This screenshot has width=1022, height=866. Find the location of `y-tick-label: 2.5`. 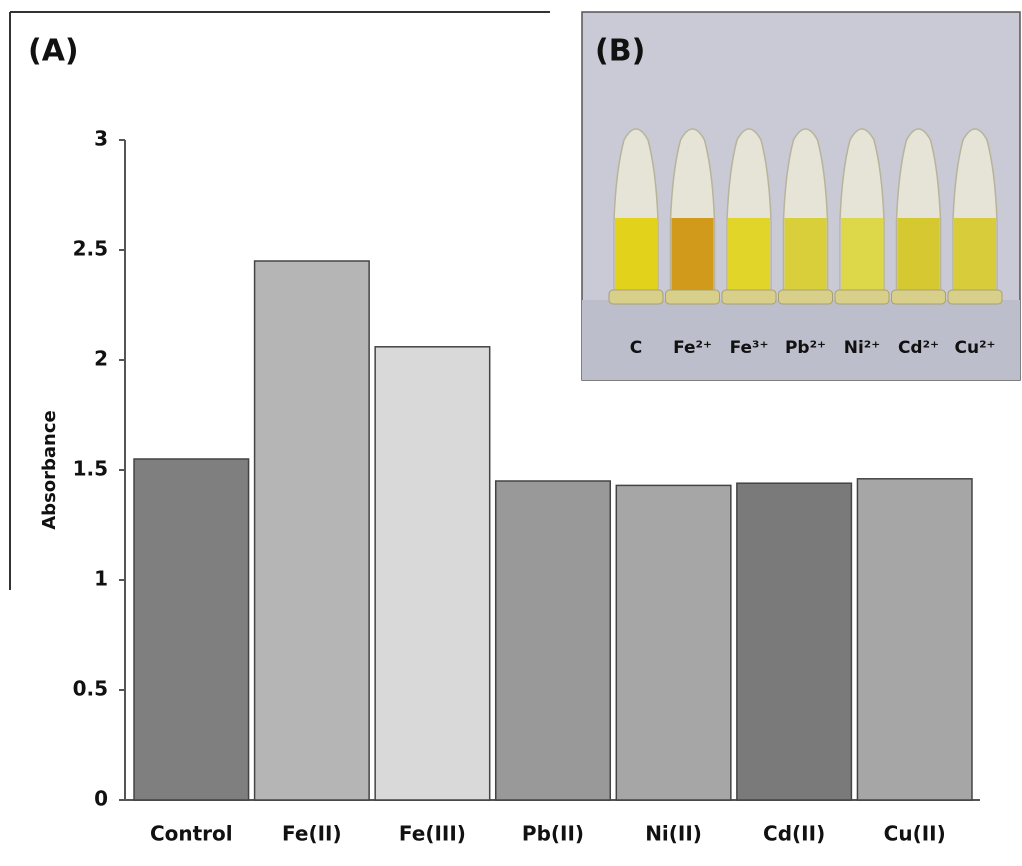

y-tick-label: 2.5 is located at coordinates (90, 249).